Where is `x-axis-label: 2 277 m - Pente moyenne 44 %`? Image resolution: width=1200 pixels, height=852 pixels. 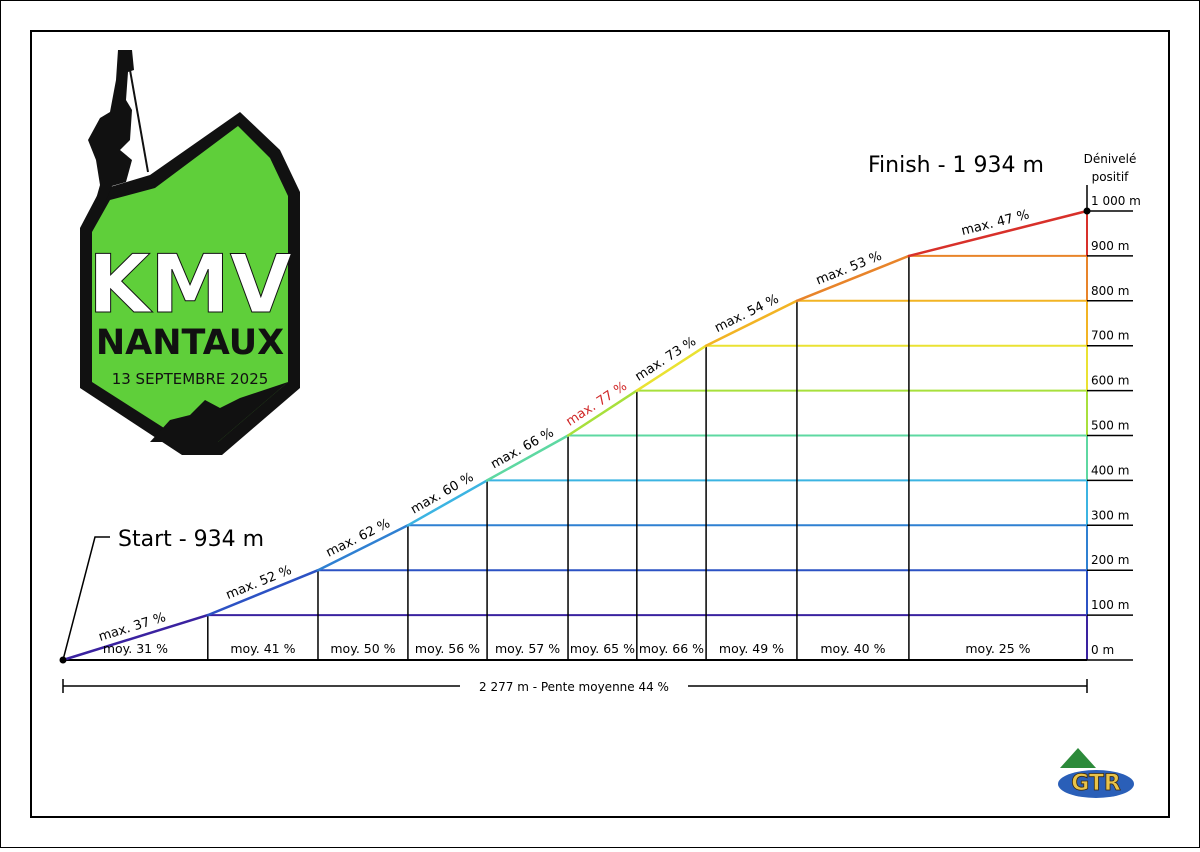 x-axis-label: 2 277 m - Pente moyenne 44 % is located at coordinates (574, 687).